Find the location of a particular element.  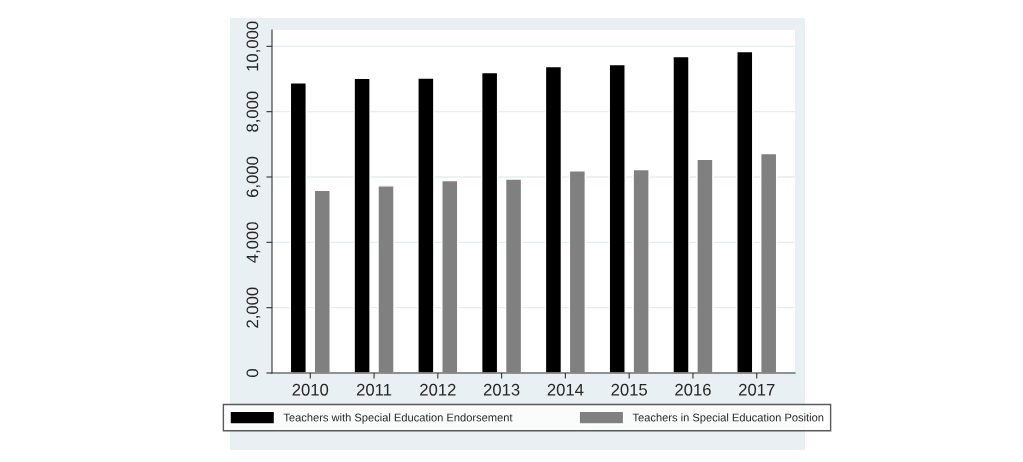

x-tick-label: 2010 is located at coordinates (310, 389).